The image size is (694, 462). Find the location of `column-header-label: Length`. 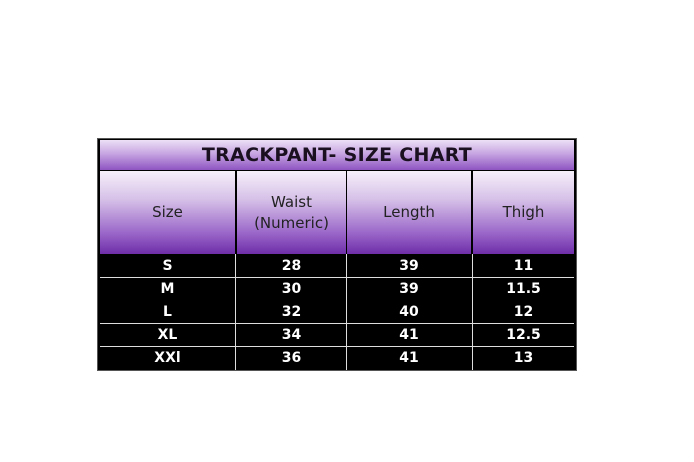

column-header-label: Length is located at coordinates (409, 212).